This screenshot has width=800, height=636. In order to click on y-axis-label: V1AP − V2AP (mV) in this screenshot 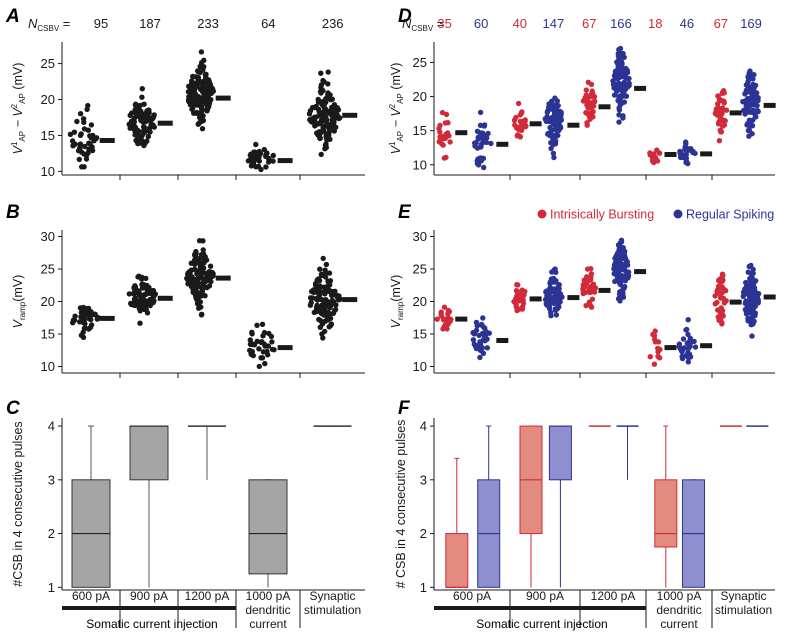, I will do `click(18, 109)`.